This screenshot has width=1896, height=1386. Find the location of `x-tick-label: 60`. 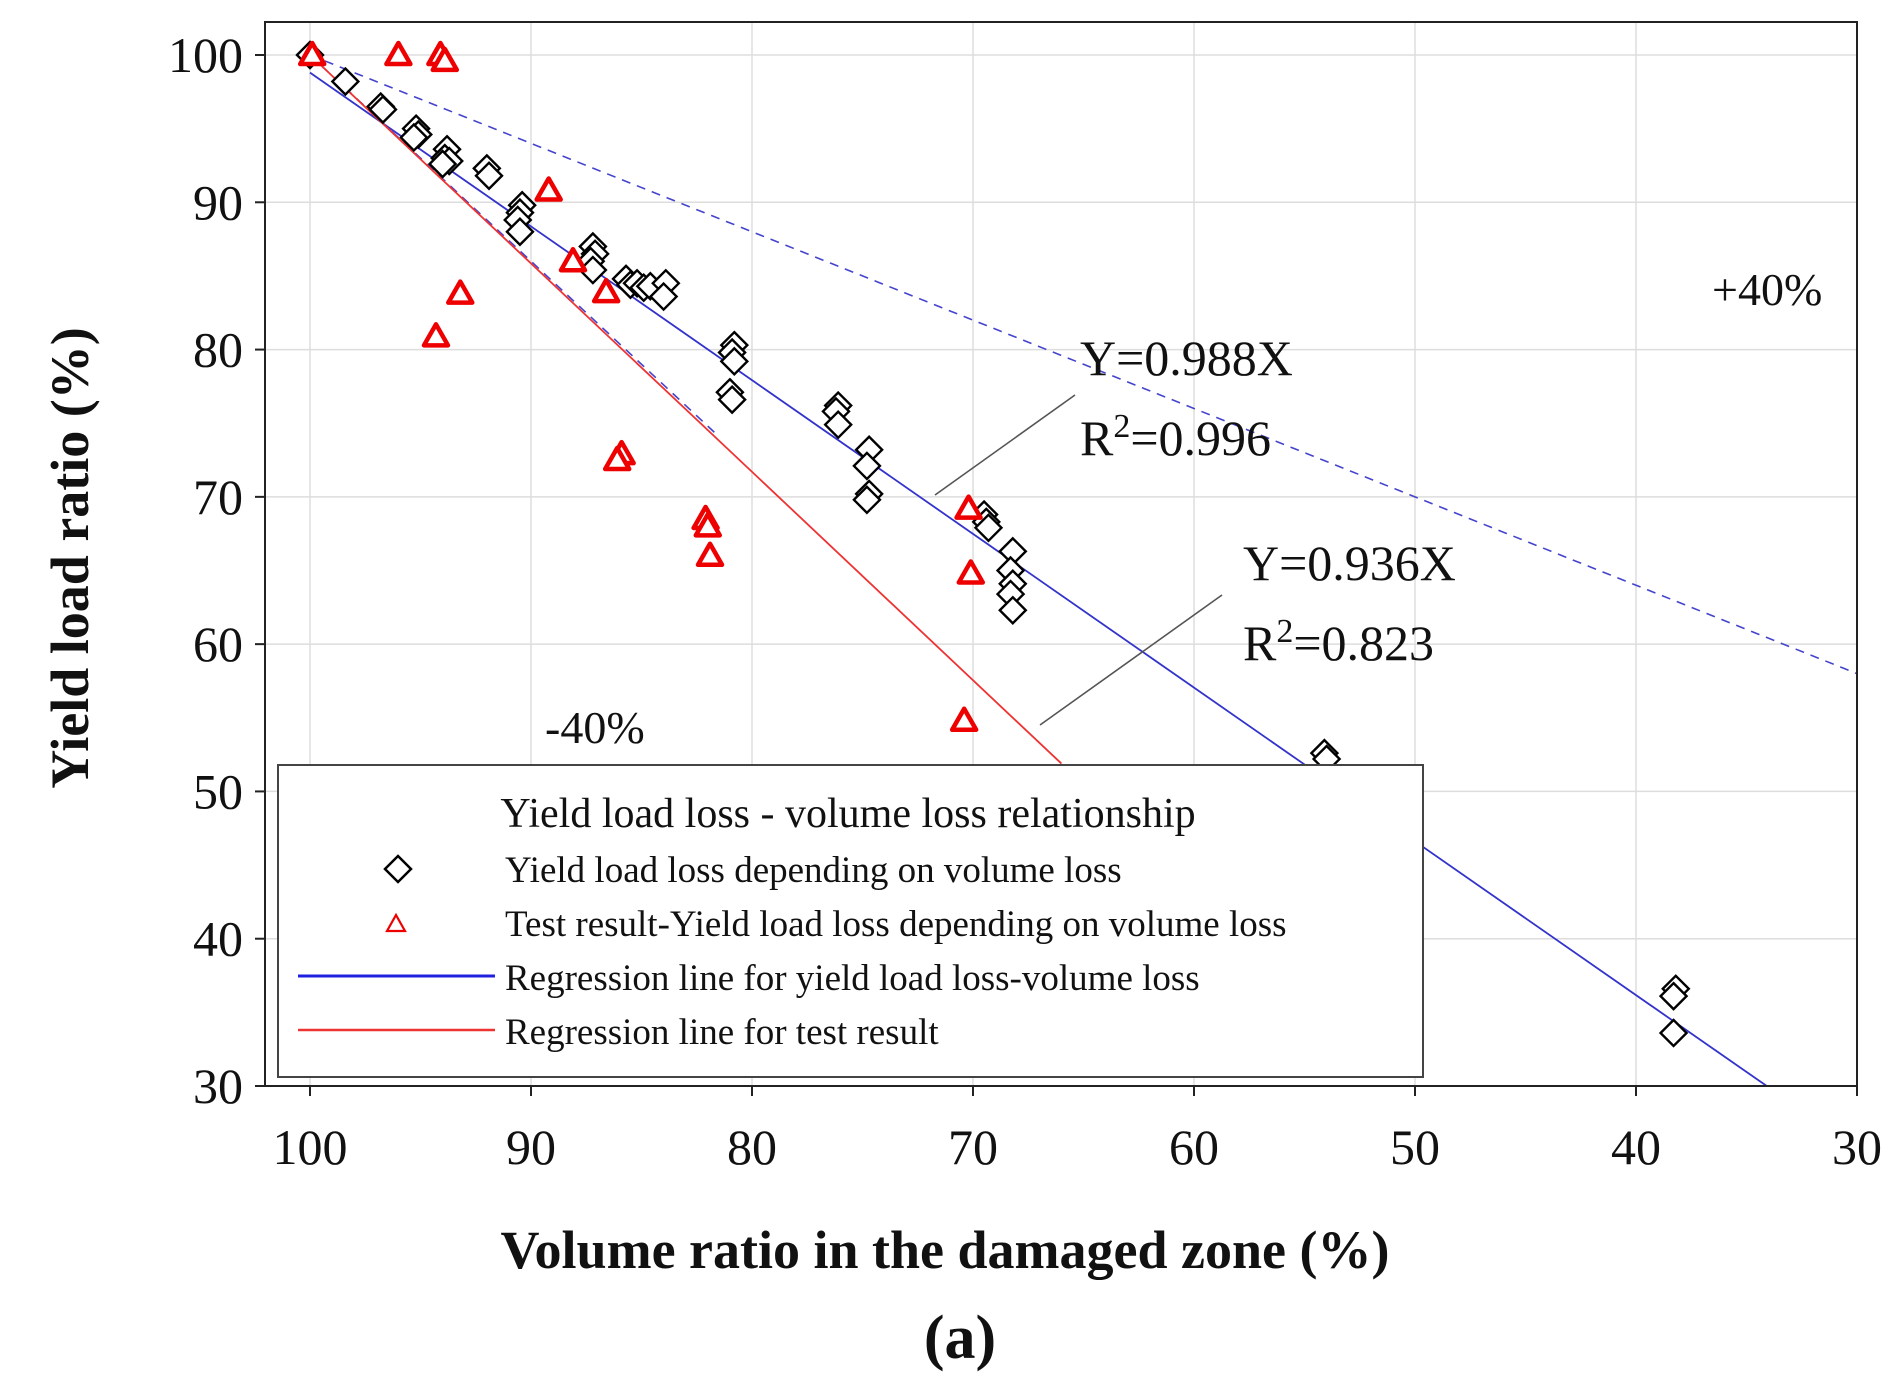

x-tick-label: 60 is located at coordinates (1194, 1147).